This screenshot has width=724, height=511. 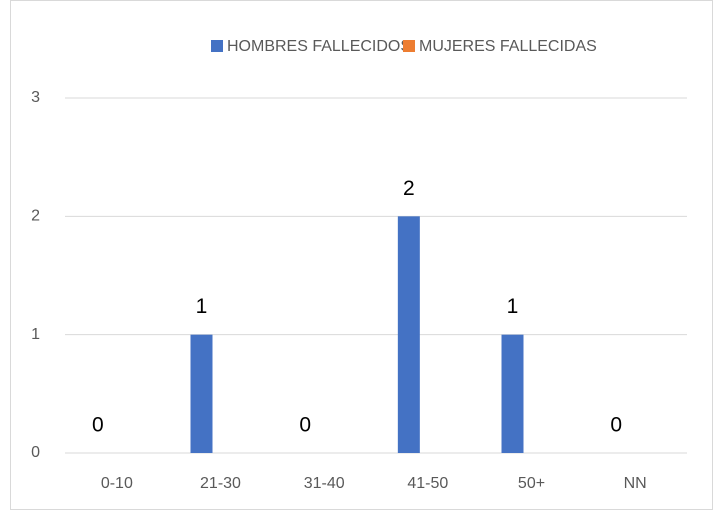 What do you see at coordinates (35, 97) in the screenshot?
I see `y-tick-label: 3` at bounding box center [35, 97].